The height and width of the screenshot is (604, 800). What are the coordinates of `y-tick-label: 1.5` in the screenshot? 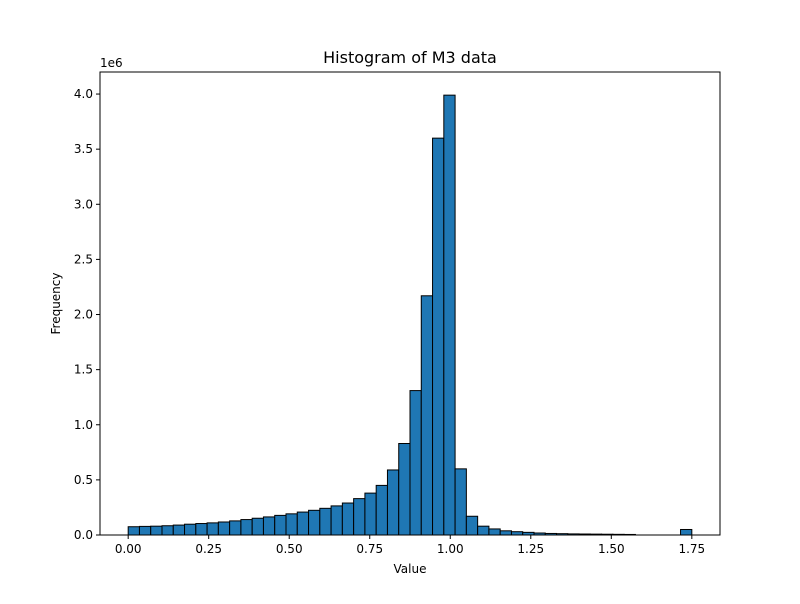 It's located at (83, 370).